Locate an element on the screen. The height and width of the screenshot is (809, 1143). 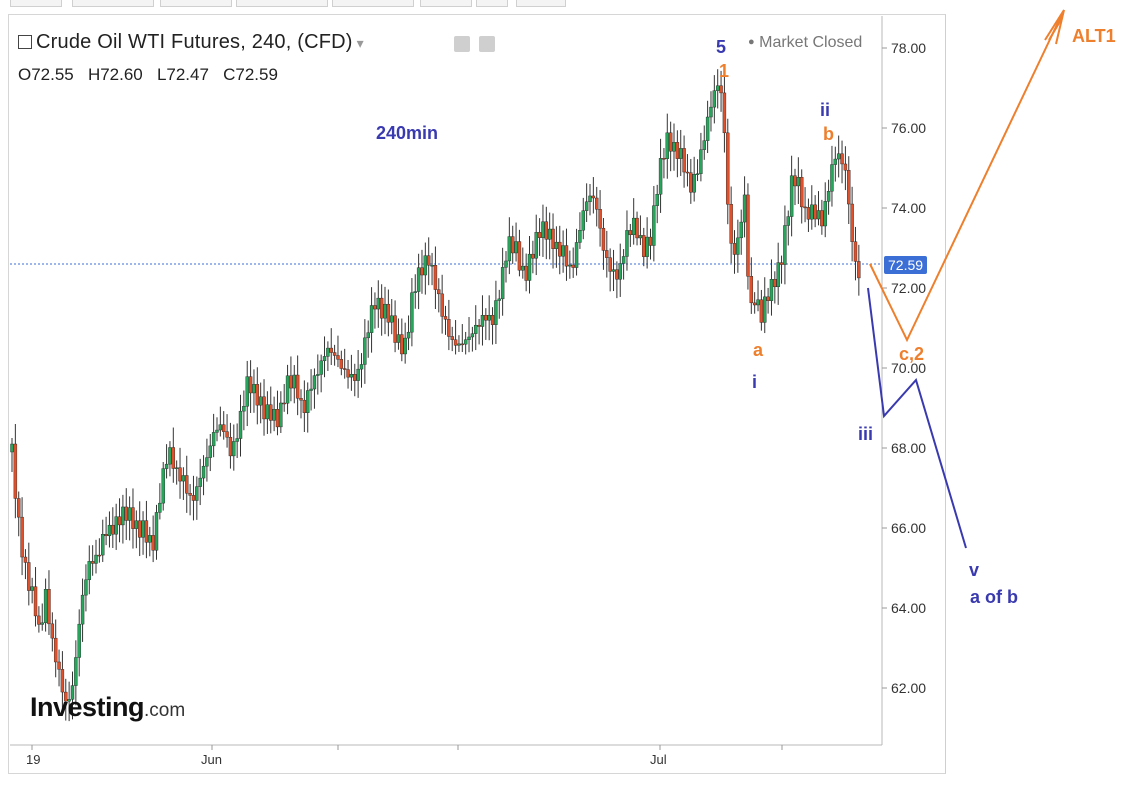
investing-logo: Investing.com is located at coordinates (107, 707).